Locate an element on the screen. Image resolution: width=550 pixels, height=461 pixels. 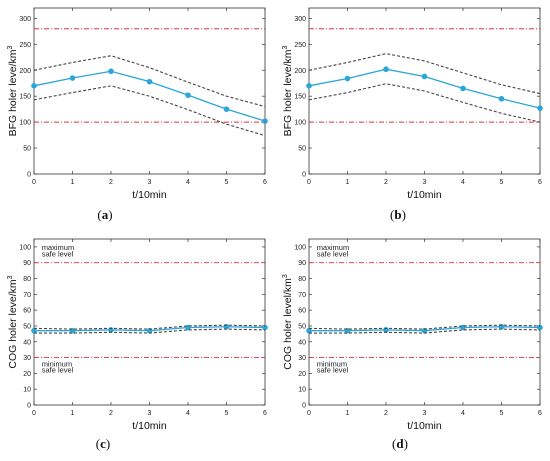
annotation-text: maximum is located at coordinates (333, 247).